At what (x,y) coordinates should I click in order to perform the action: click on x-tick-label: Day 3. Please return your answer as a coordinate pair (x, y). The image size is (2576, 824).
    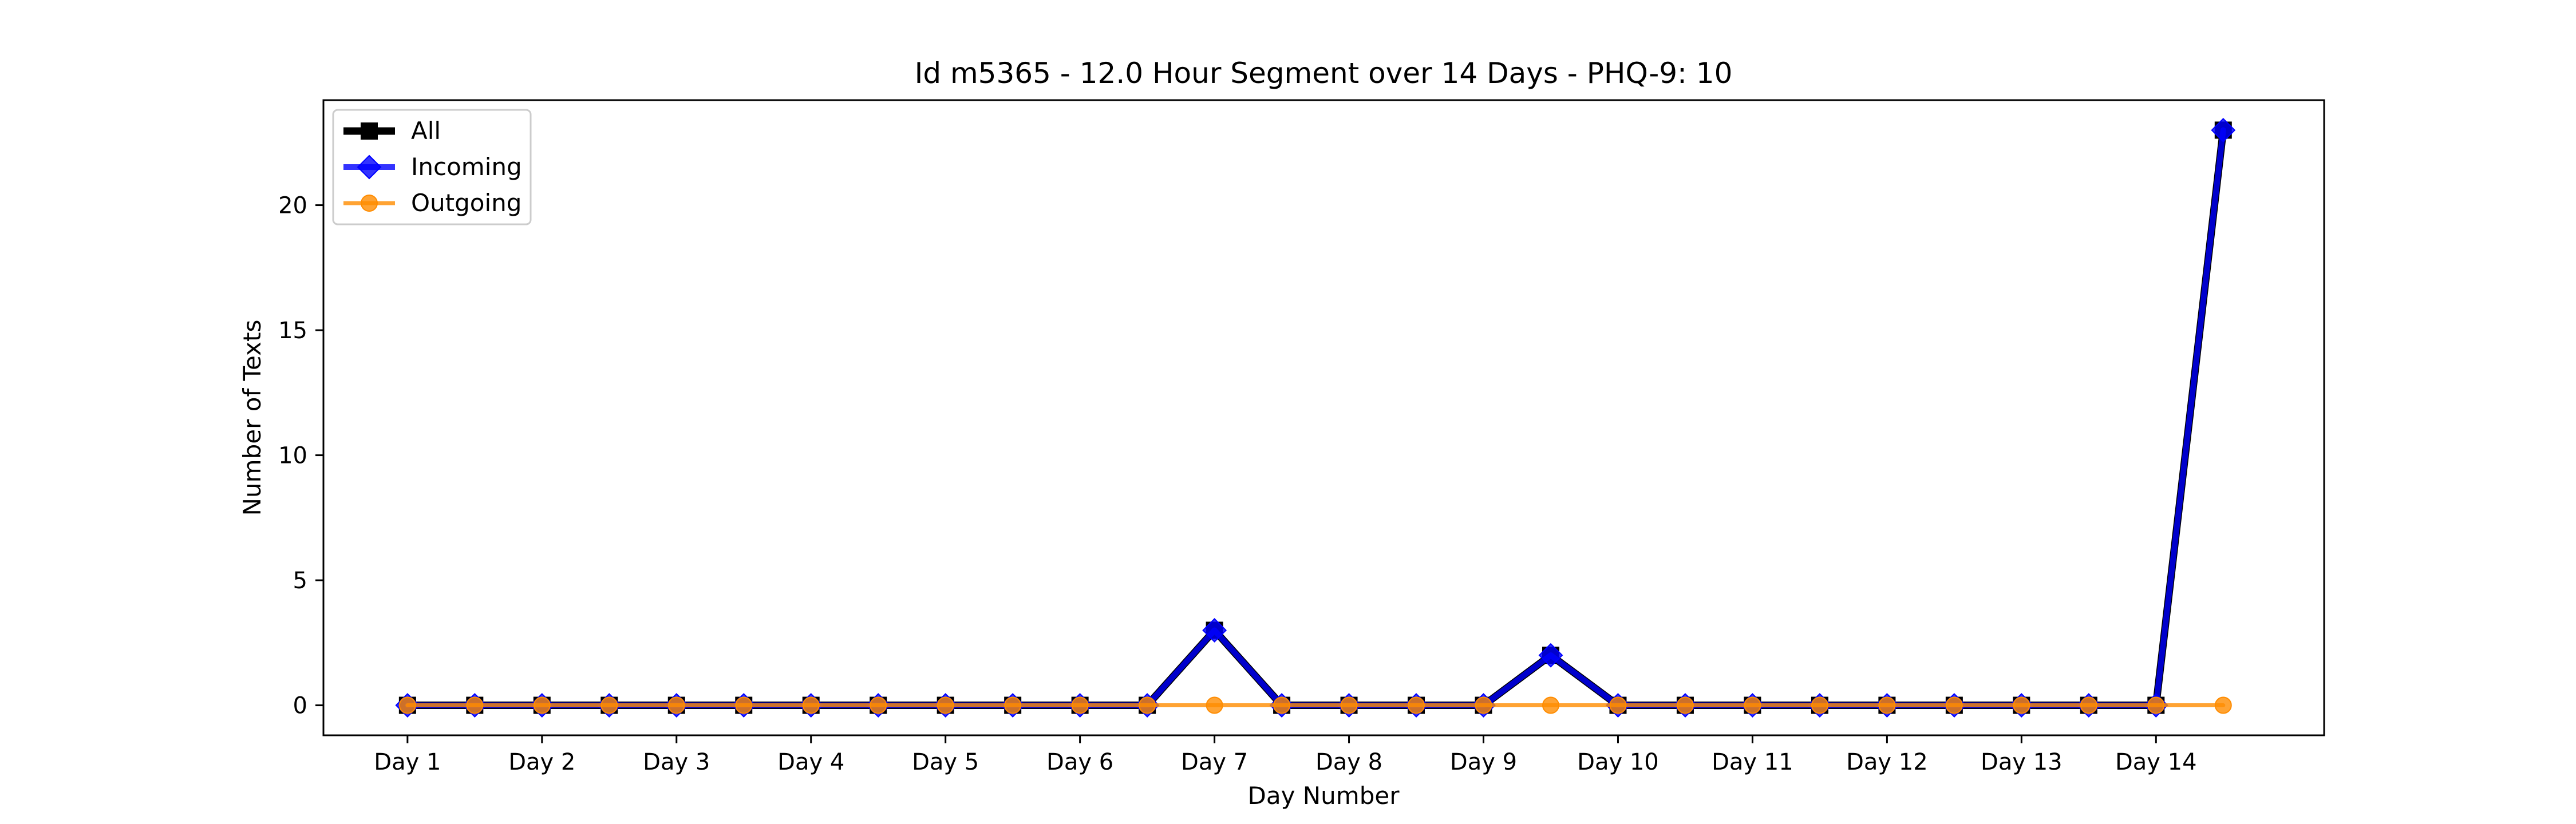
    Looking at the image, I should click on (676, 762).